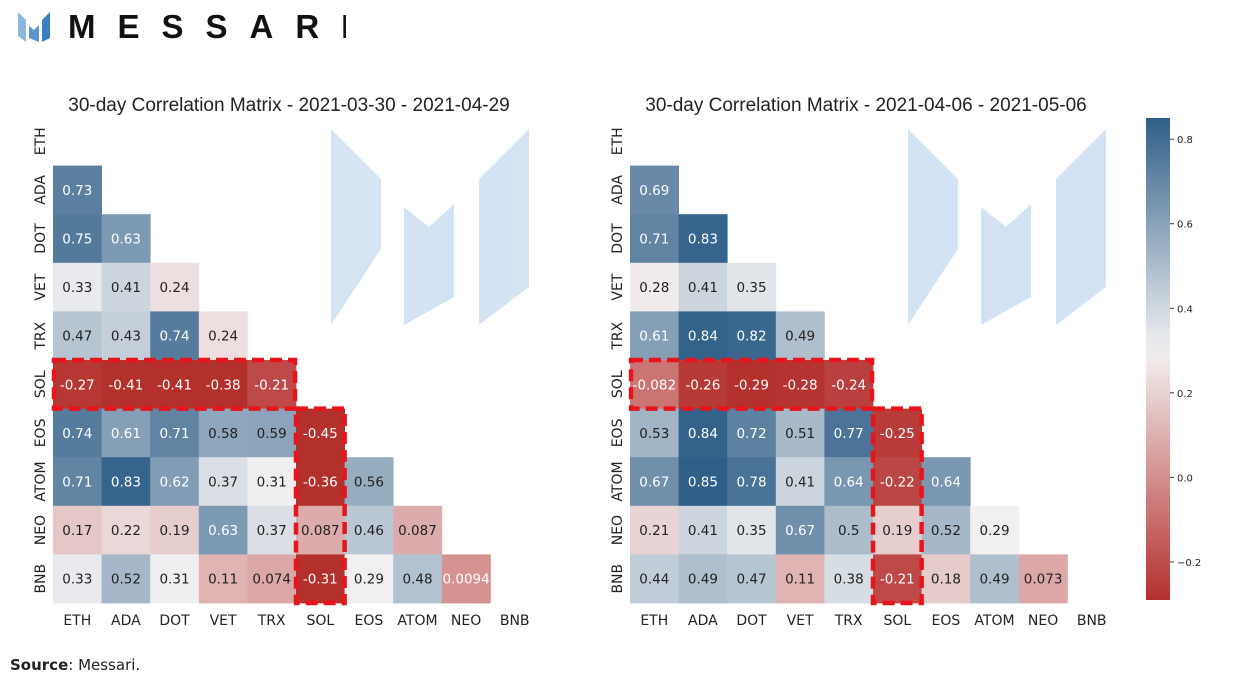 Image resolution: width=1243 pixels, height=696 pixels. I want to click on cell-label: 0.69, so click(654, 191).